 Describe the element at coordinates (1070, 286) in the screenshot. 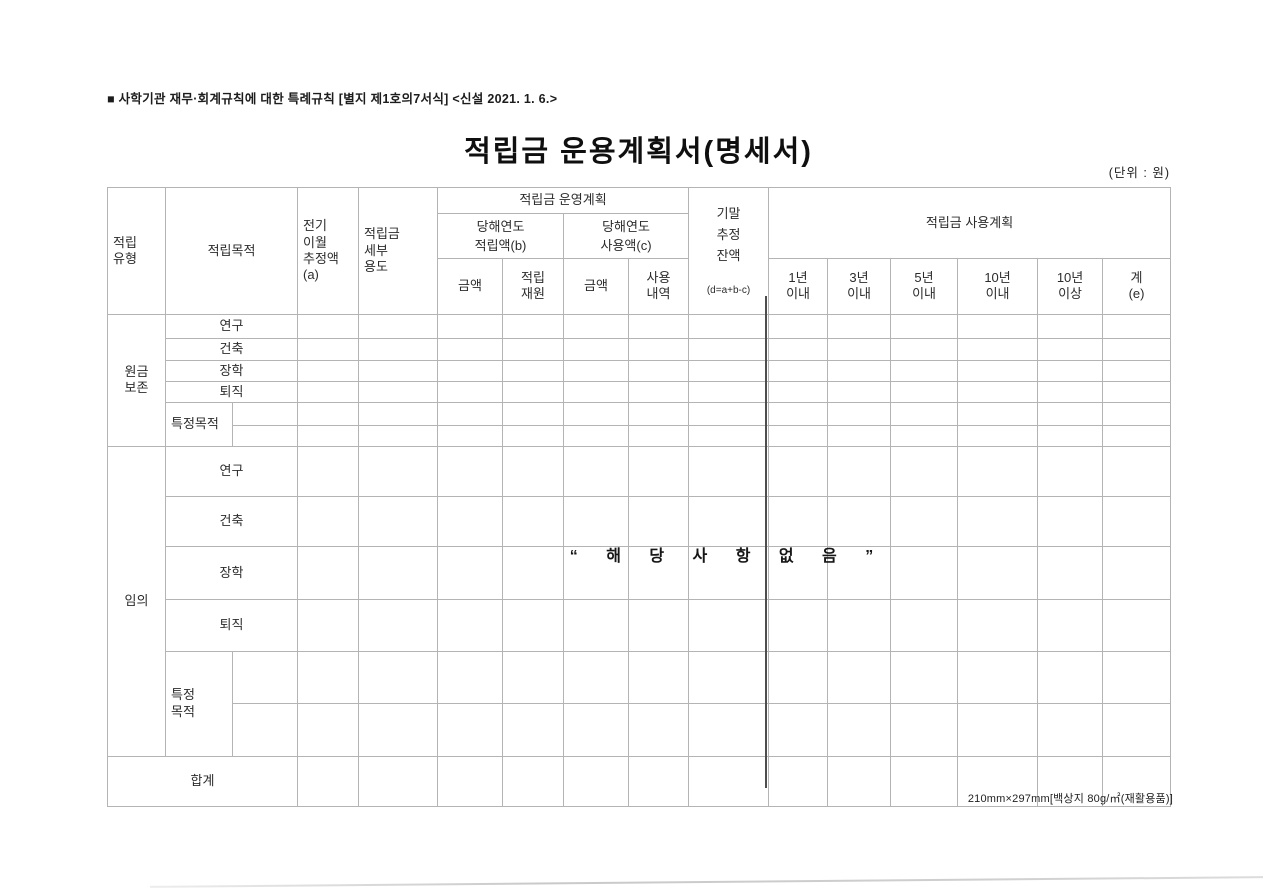

I see `header-over-10y: 10년 이상` at that location.